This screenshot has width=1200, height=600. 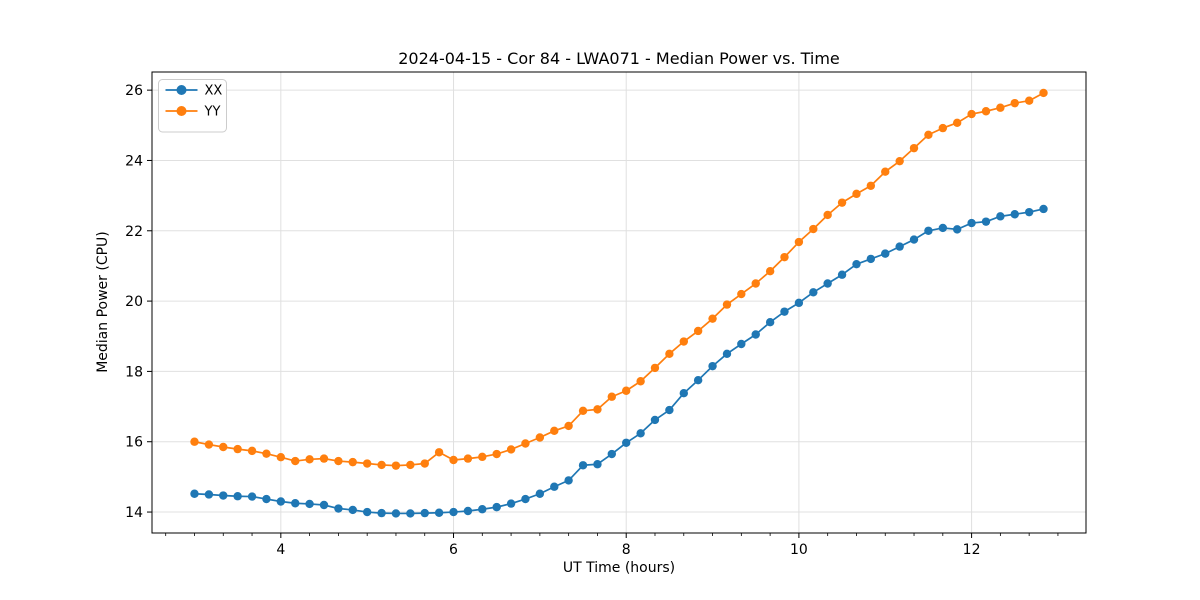 I want to click on legend-label-yy: YY, so click(x=212, y=112).